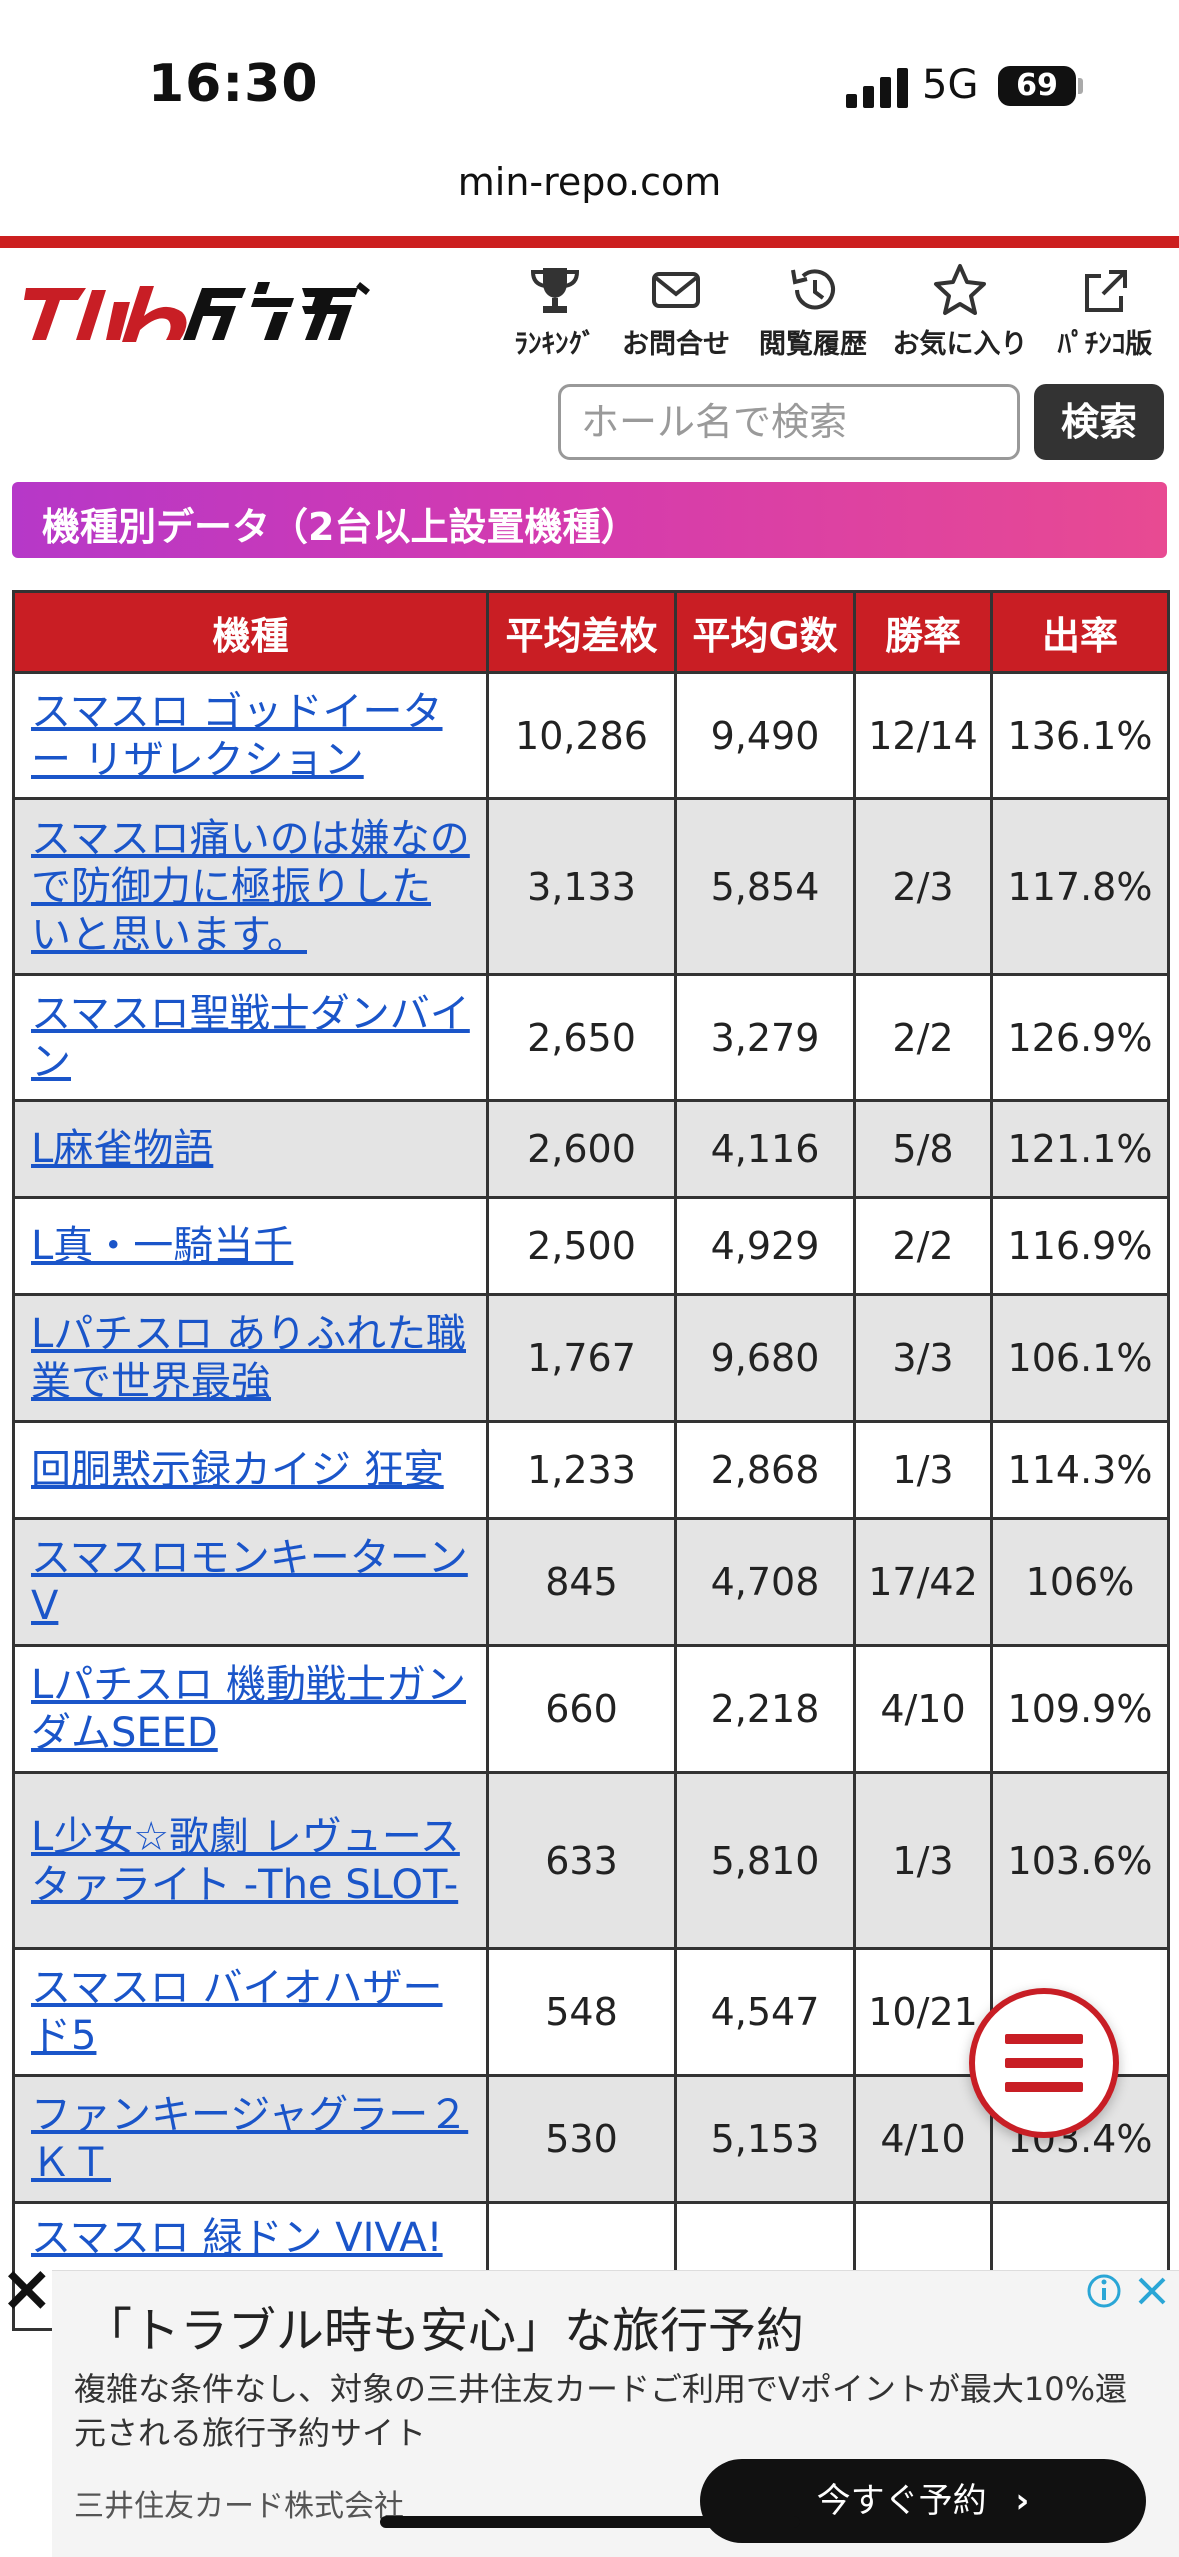 This screenshot has width=1179, height=2557. I want to click on nav-favorites: お気に入り, so click(960, 311).